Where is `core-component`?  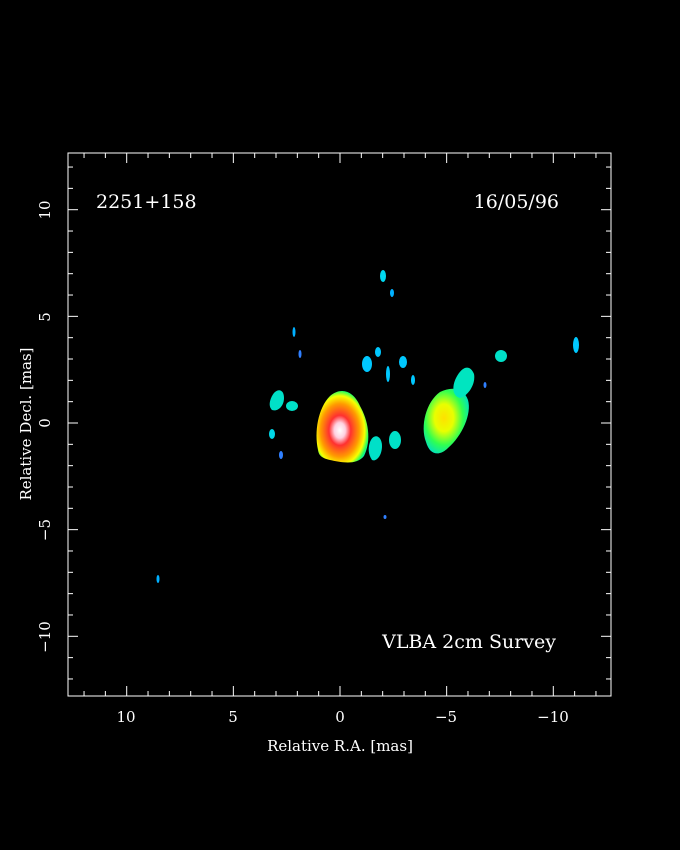
core-component is located at coordinates (342, 427).